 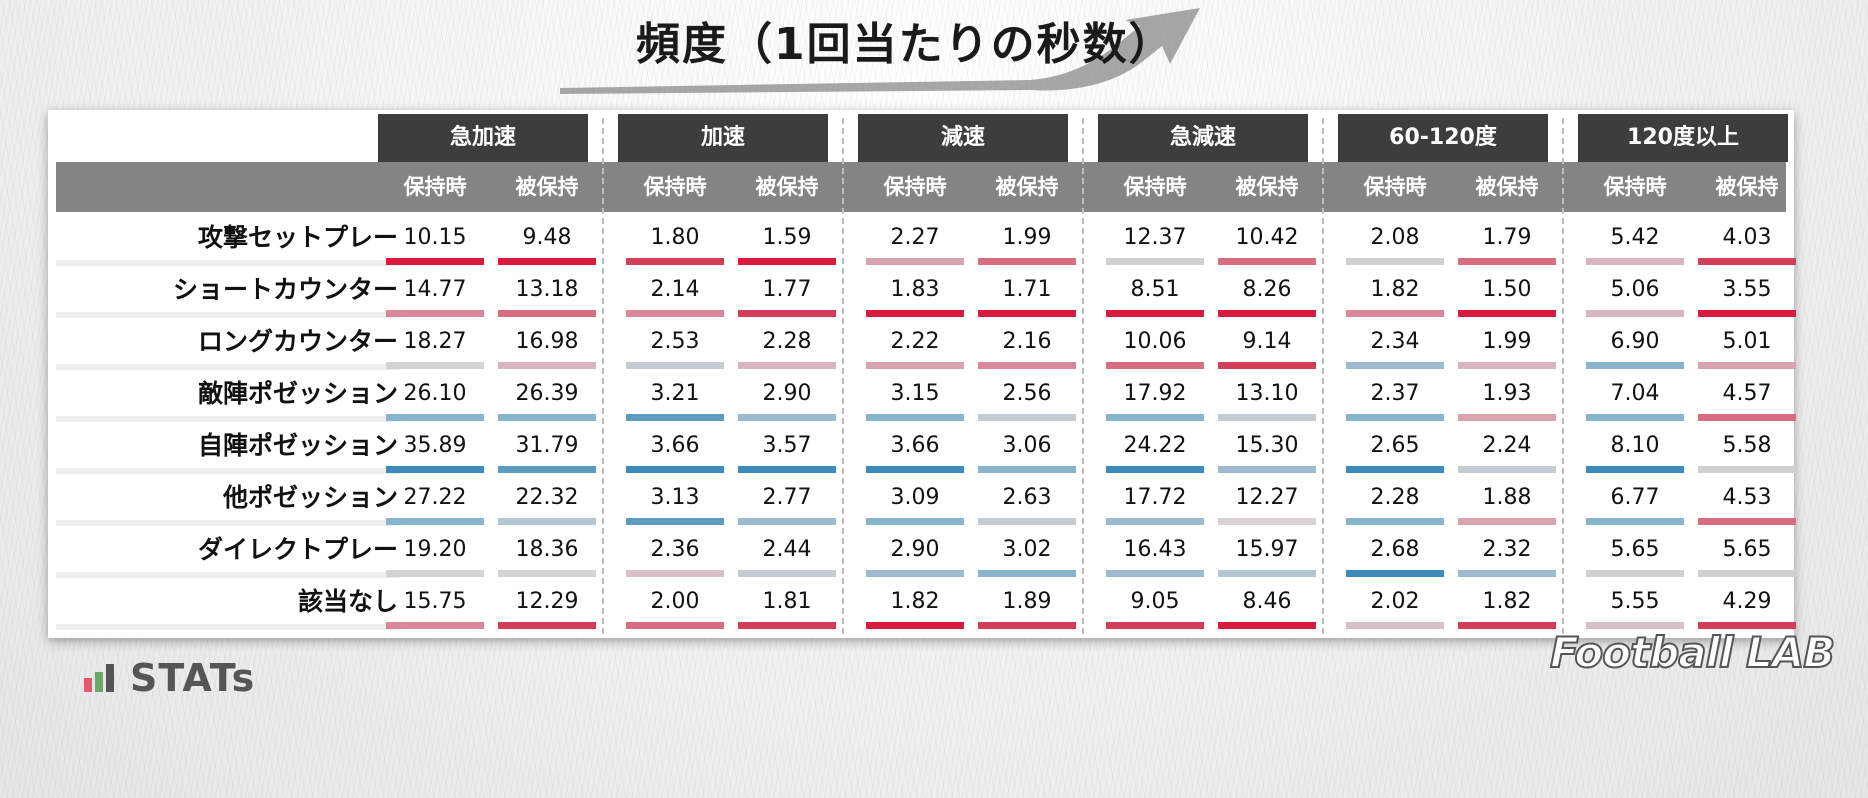 I want to click on table-cell-value: 5.55, so click(x=1635, y=601).